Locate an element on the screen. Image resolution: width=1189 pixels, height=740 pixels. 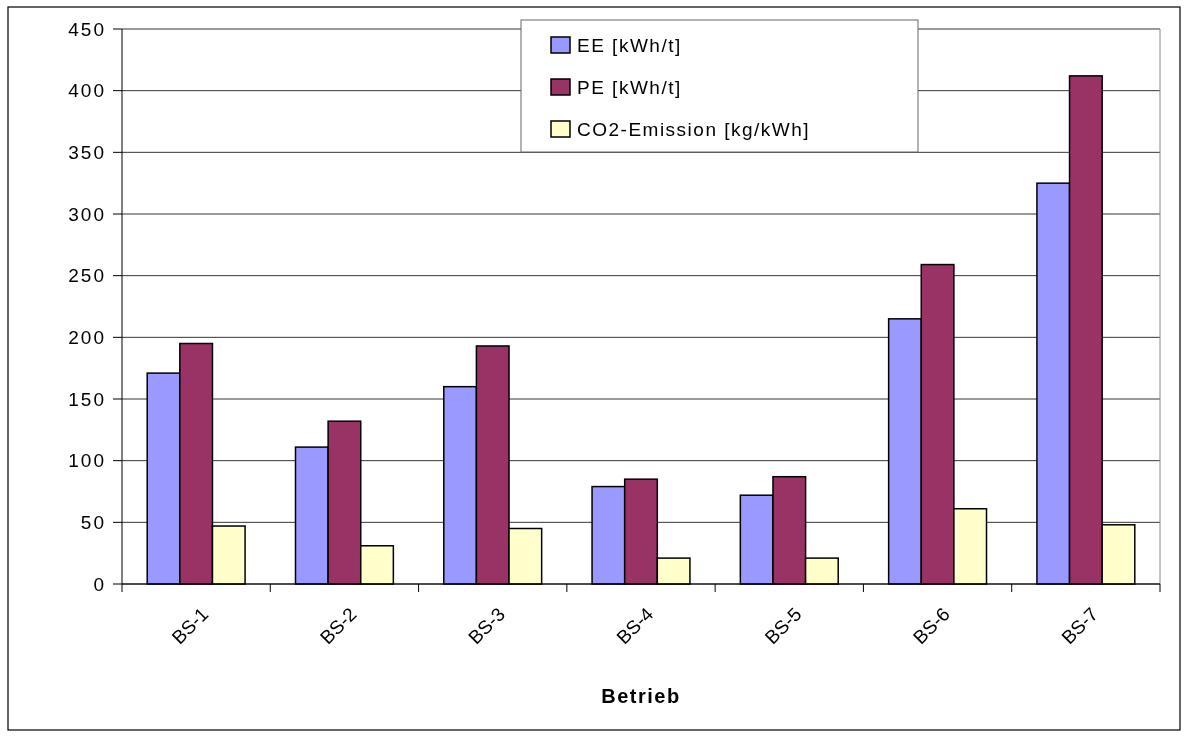
legend-label: PE [kWh/t] is located at coordinates (629, 87).